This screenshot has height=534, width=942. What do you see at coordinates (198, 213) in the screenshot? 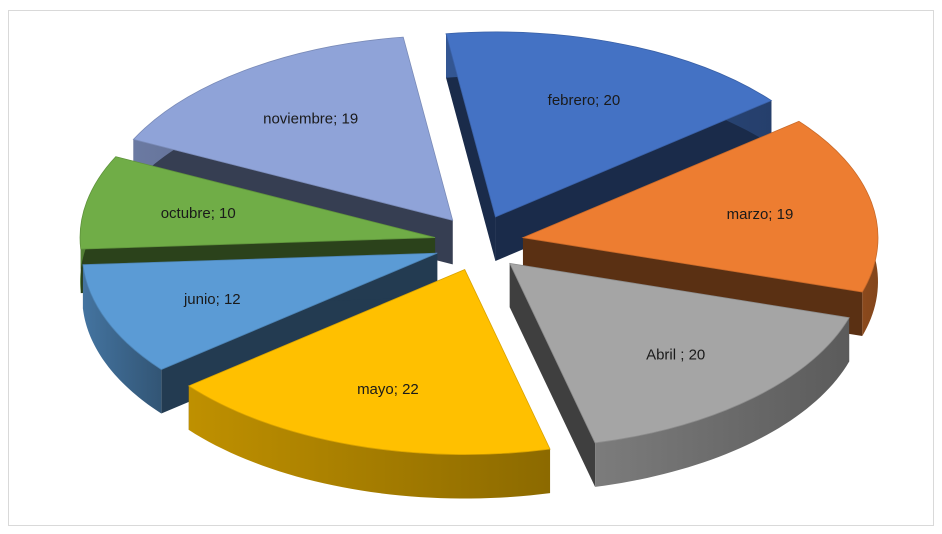
I see `data-label-octubre: octubre; 10` at bounding box center [198, 213].